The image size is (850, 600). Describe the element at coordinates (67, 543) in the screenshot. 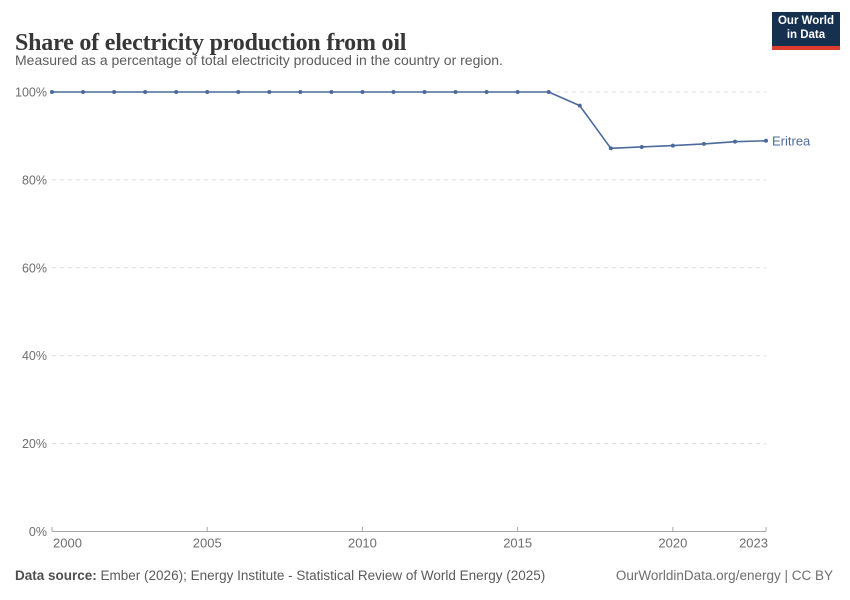

I see `x-tick-label: 2000` at that location.